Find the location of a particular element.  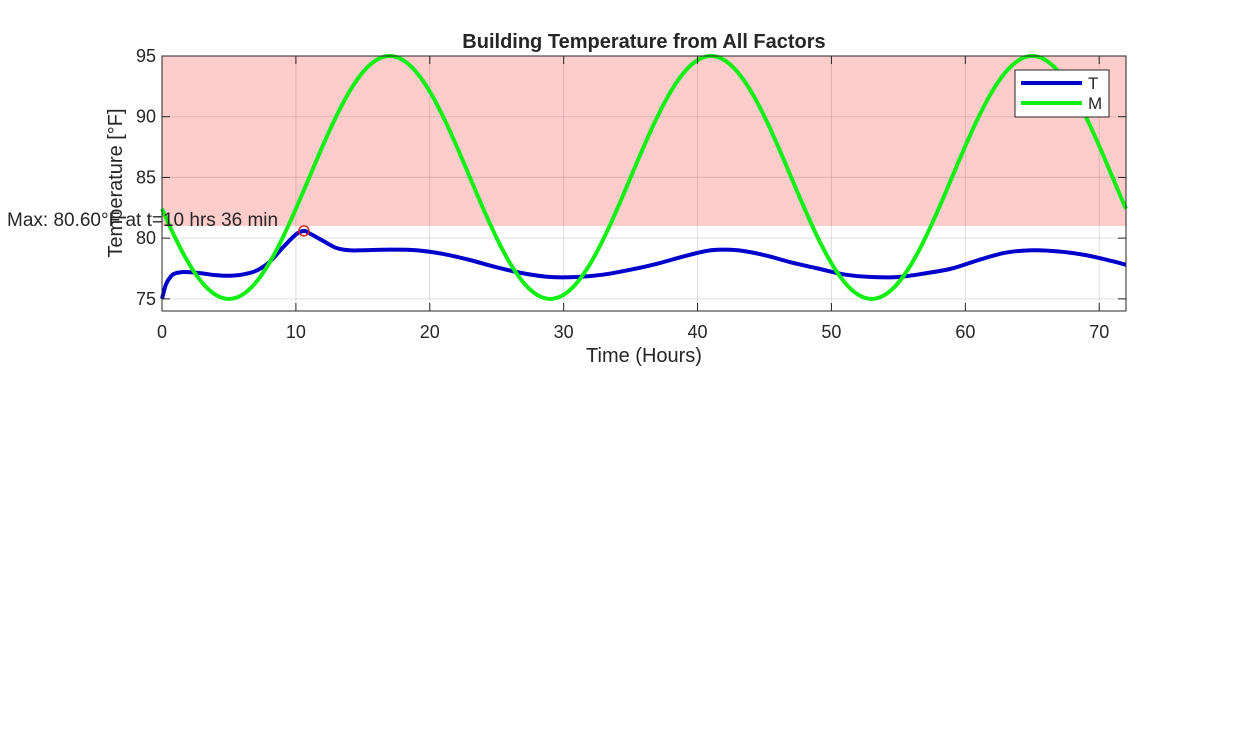

legend-label-t: T is located at coordinates (1093, 83).